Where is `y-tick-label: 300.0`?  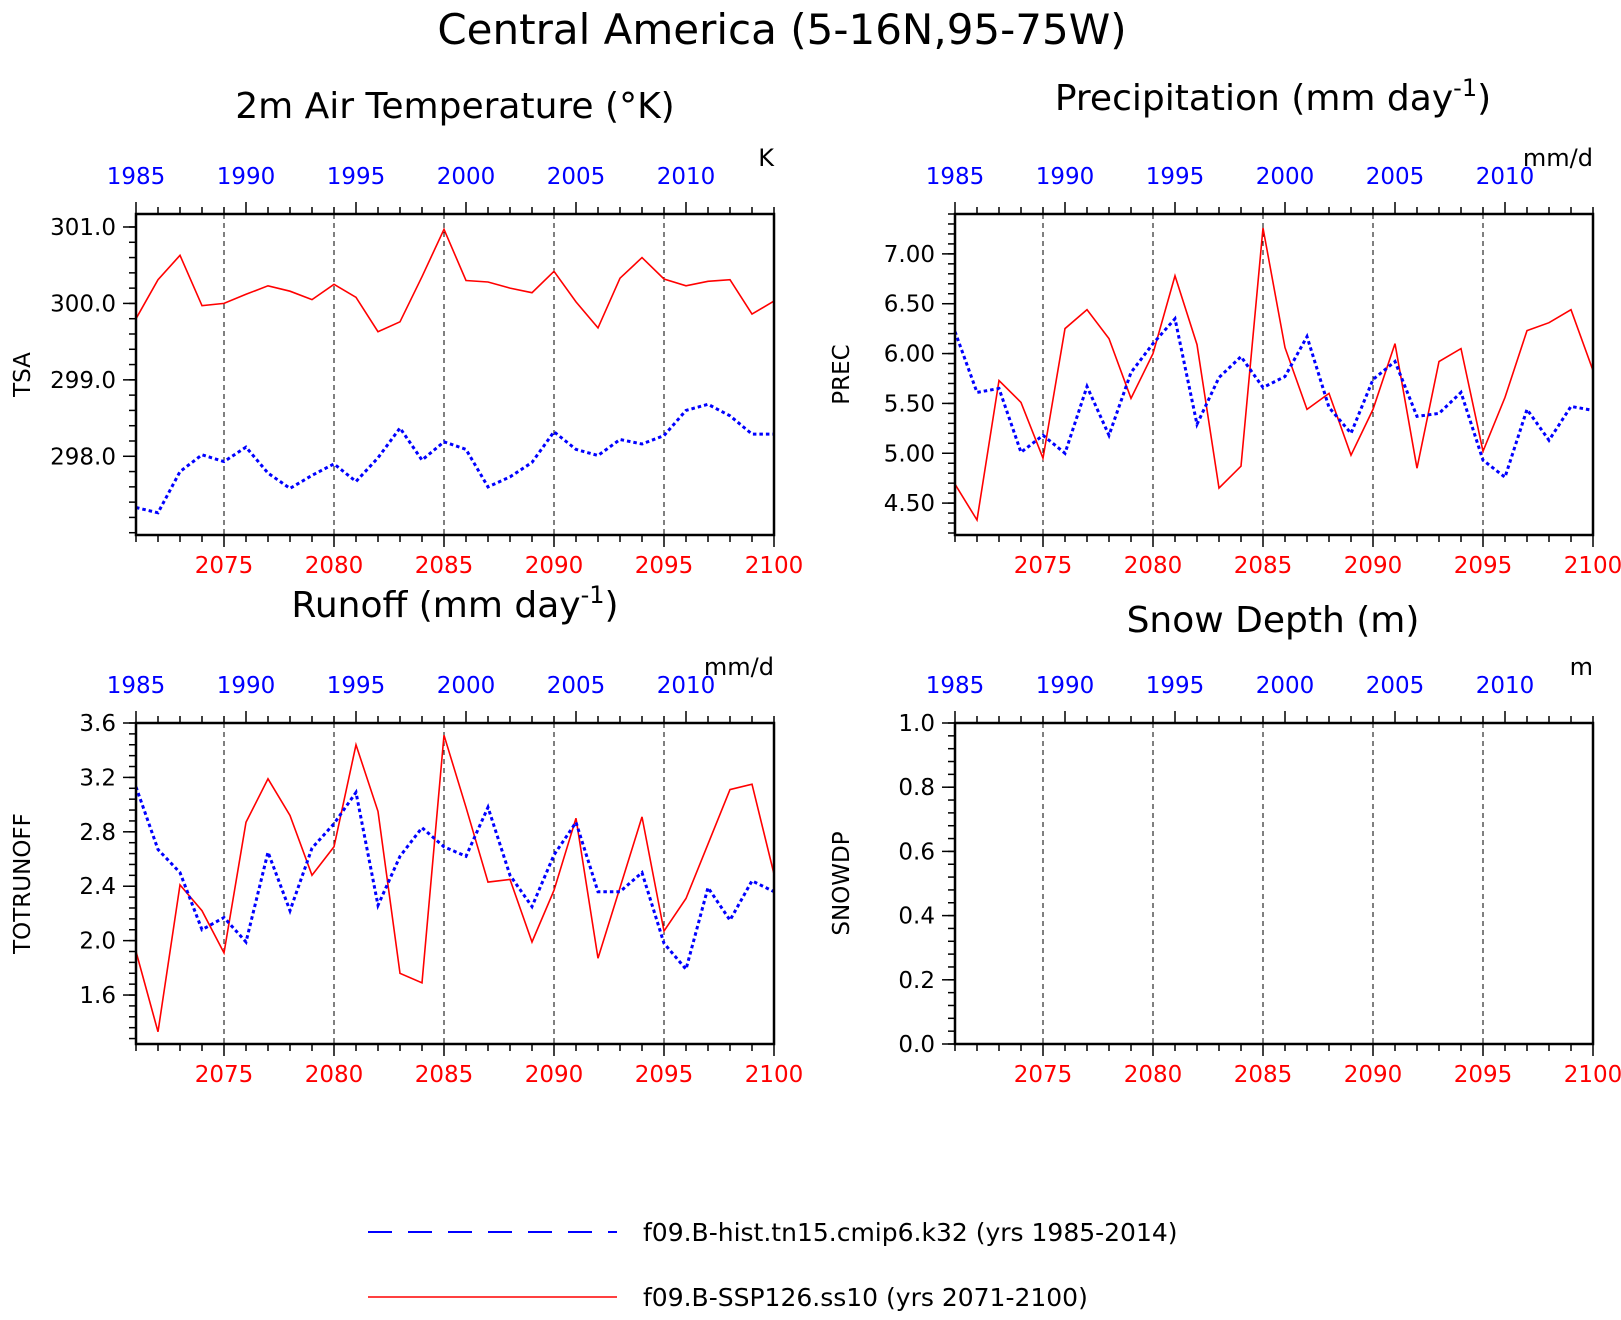
y-tick-label: 300.0 is located at coordinates (83, 304).